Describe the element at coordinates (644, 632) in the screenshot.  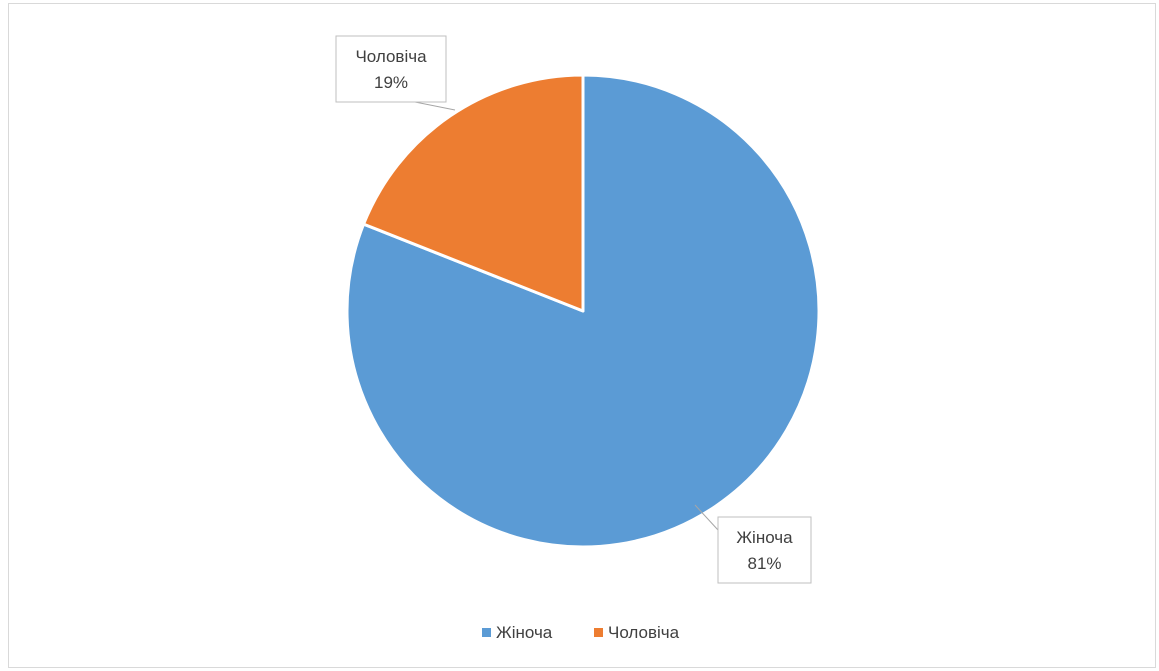
I see `legend-label-2: Чоловіча` at that location.